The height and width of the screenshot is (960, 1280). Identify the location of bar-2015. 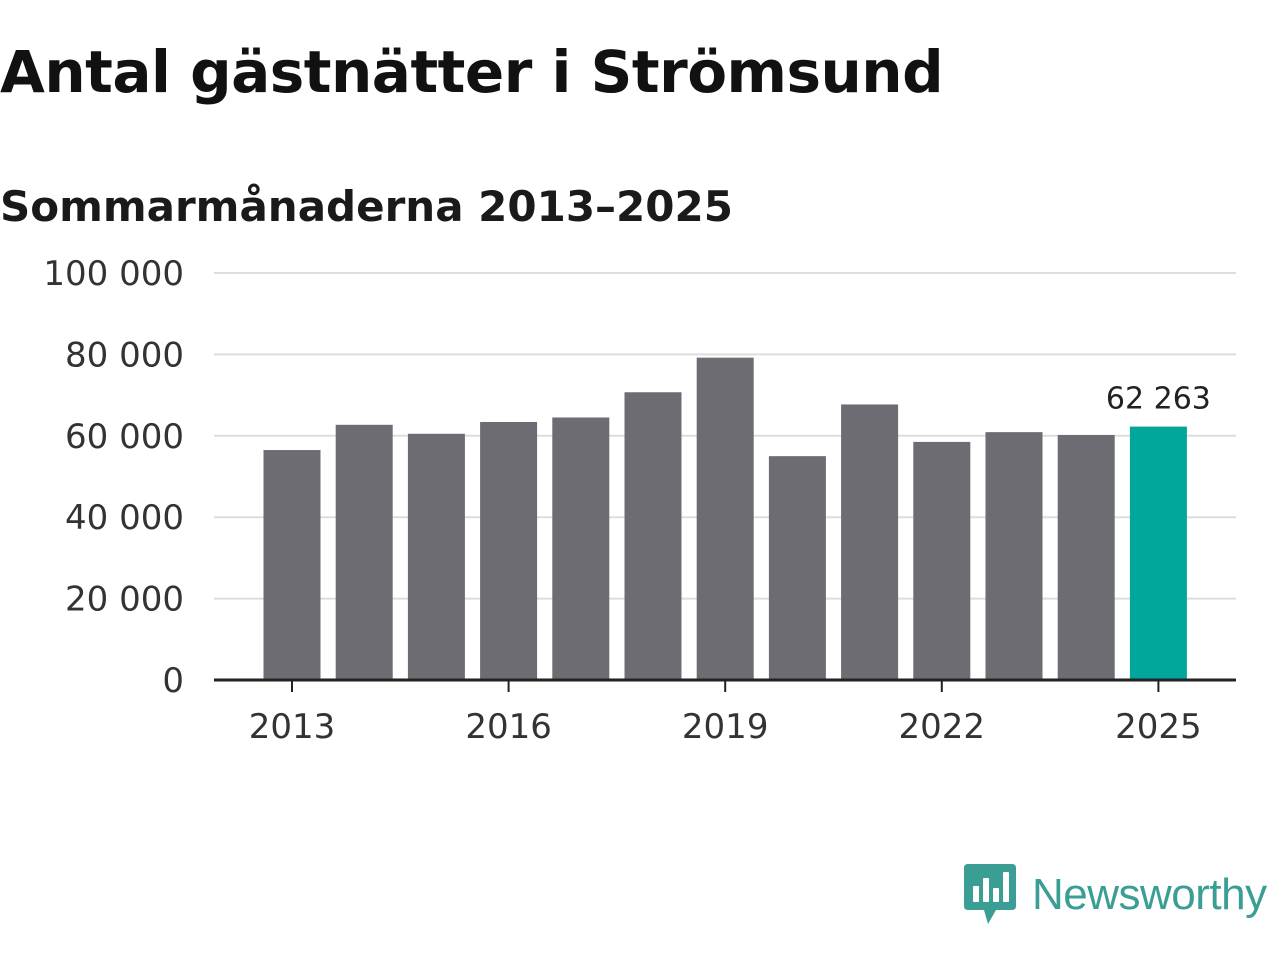
(436, 556).